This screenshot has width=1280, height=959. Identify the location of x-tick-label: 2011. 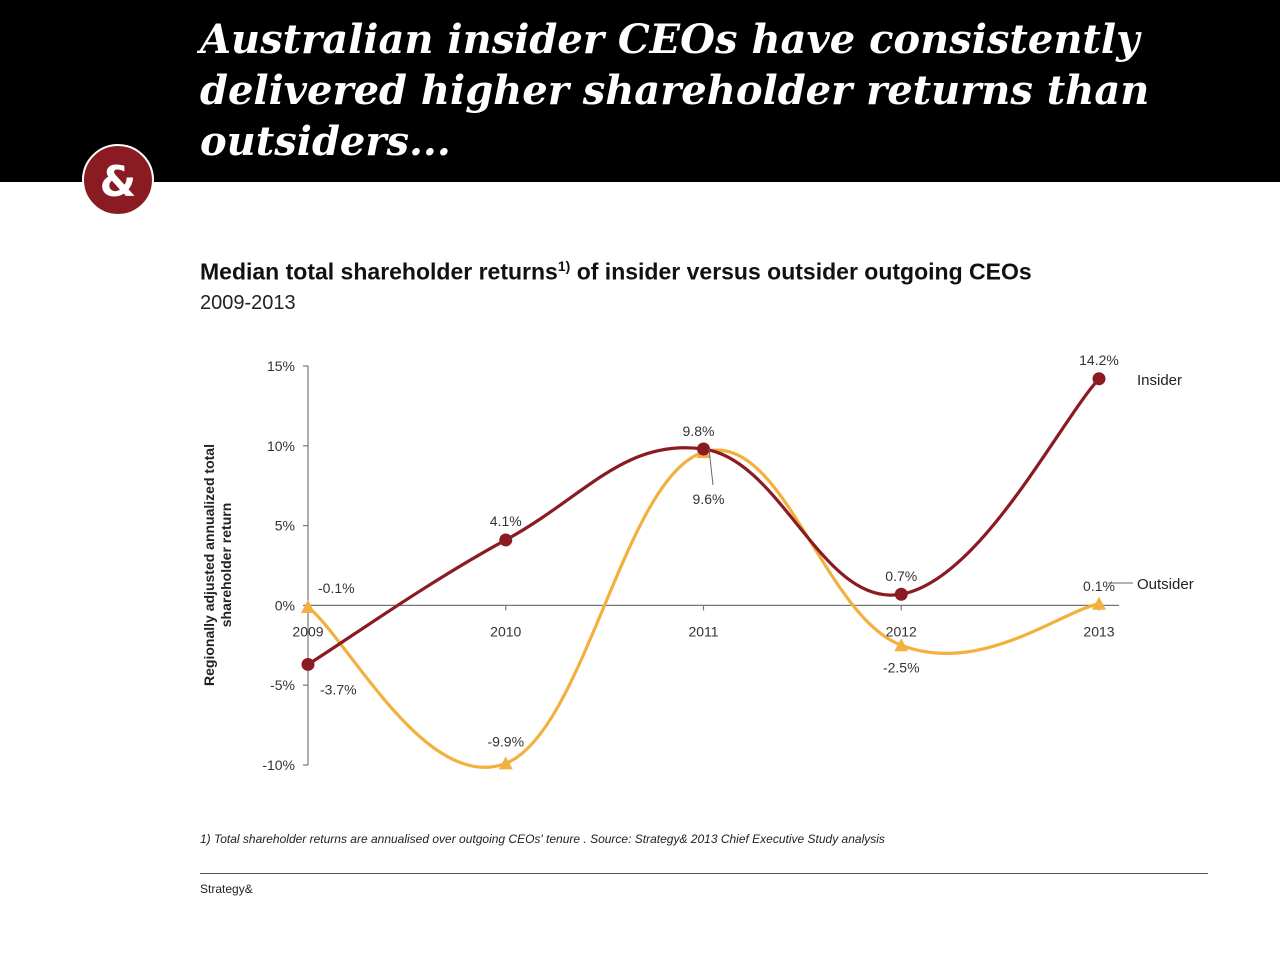
(703, 631).